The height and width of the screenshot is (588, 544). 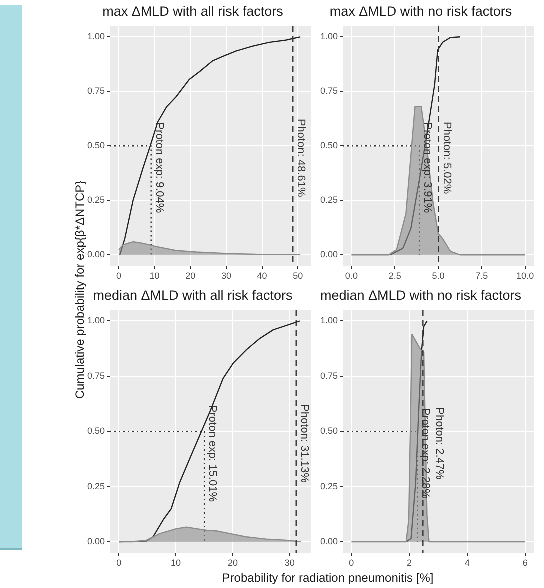 I want to click on ref-line-label: Photon: 48.61%, so click(x=301, y=158).